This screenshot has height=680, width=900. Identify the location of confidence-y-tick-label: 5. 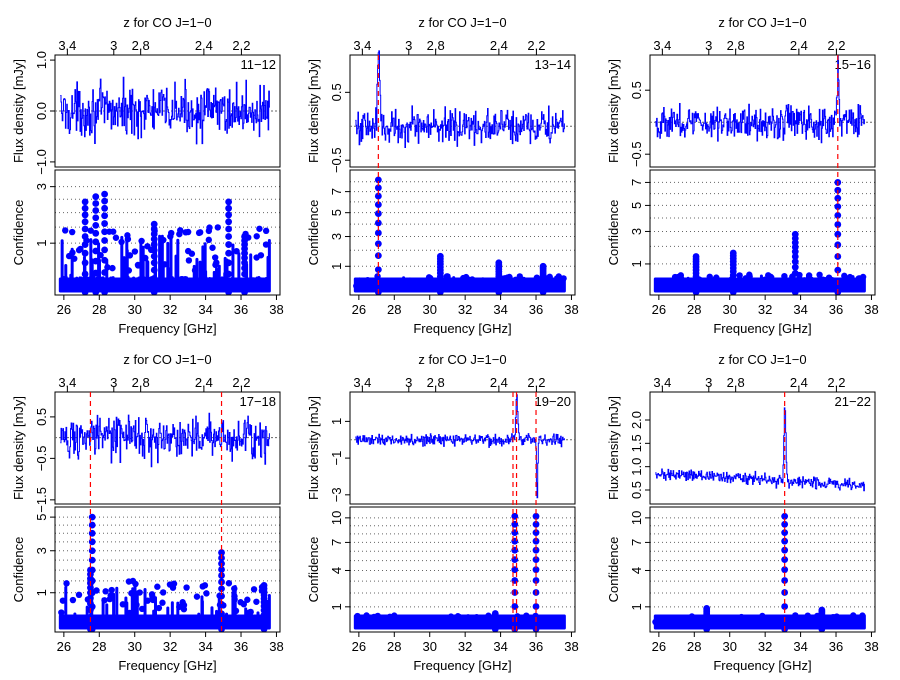
(336, 212).